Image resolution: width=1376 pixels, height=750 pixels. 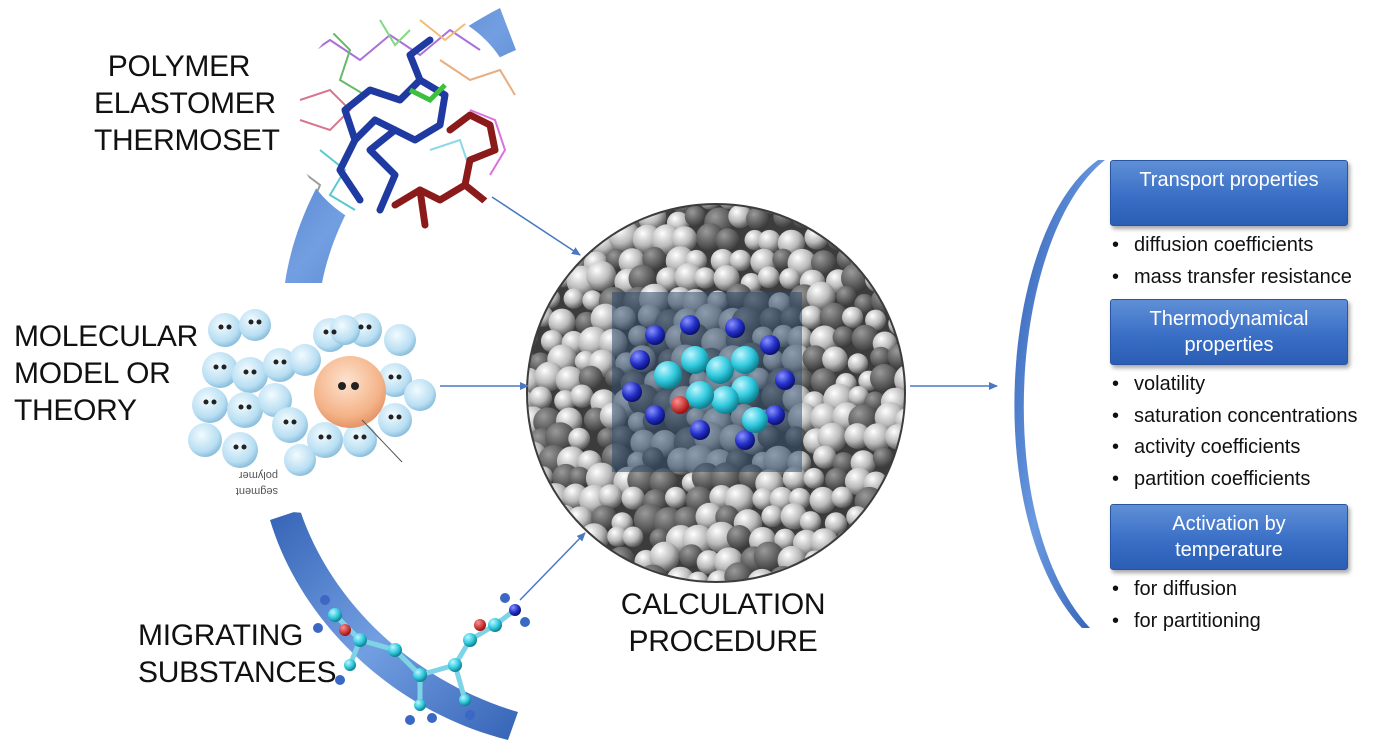 I want to click on label-calculation: CALCULATION PROCEDURE, so click(x=723, y=623).